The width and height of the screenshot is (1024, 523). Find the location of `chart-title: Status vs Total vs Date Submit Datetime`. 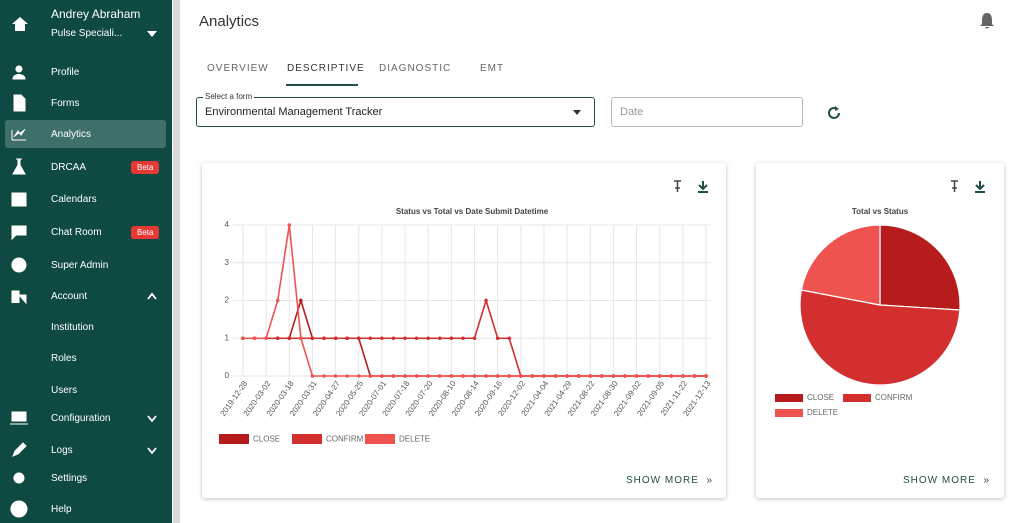

chart-title: Status vs Total vs Date Submit Datetime is located at coordinates (472, 211).